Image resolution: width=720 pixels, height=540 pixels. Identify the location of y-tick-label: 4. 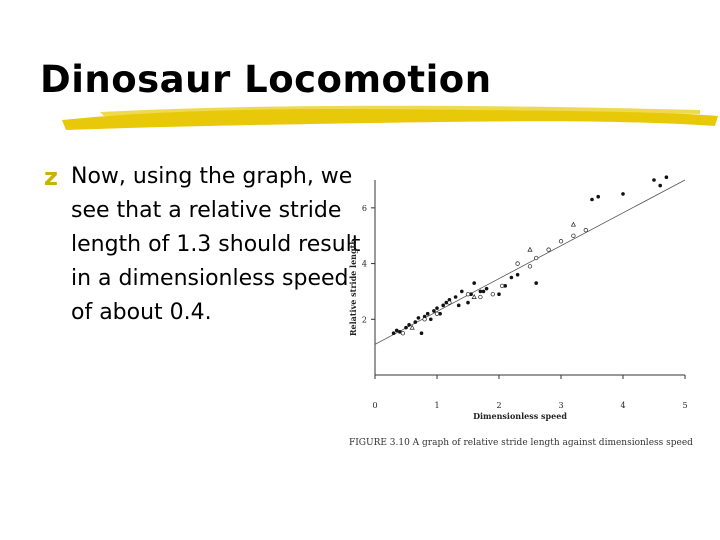
(364, 264).